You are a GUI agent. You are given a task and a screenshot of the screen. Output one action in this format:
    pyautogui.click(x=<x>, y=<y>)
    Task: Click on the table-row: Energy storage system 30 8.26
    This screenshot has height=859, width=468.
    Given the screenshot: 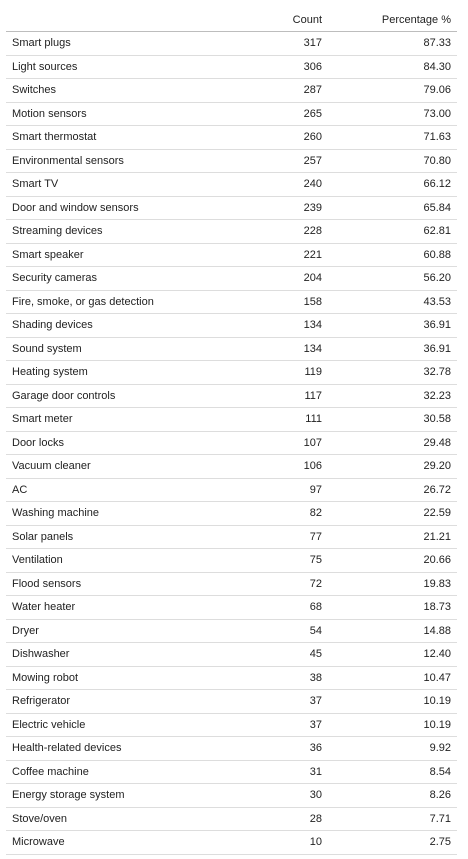 What is the action you would take?
    pyautogui.click(x=231, y=795)
    